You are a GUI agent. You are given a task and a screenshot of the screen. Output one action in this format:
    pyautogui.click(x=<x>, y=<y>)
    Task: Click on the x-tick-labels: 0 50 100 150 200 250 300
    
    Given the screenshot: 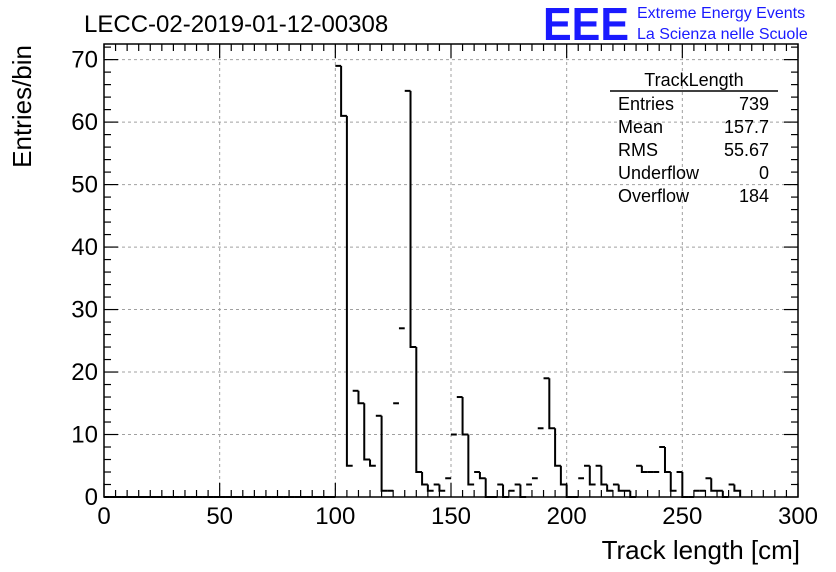 What is the action you would take?
    pyautogui.click(x=457, y=516)
    